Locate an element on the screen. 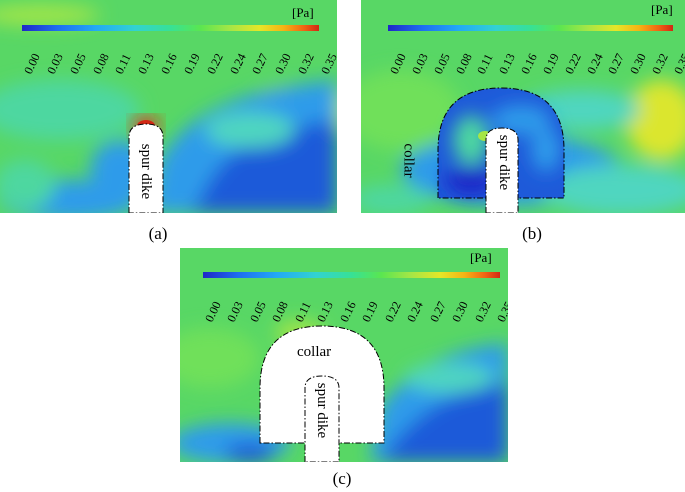  colorbar-unit-c: [Pa] is located at coordinates (481, 257).